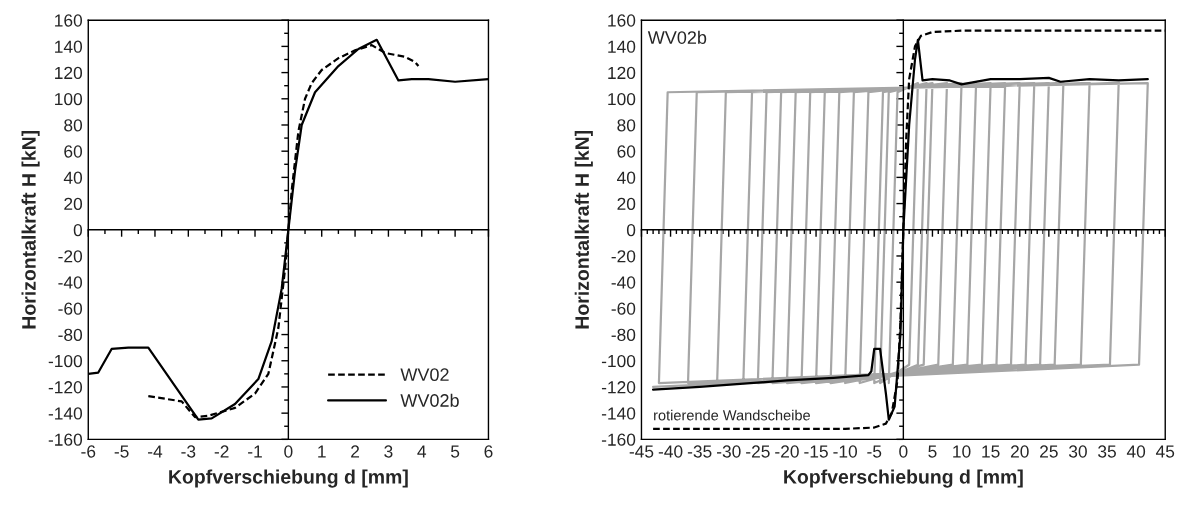 The height and width of the screenshot is (505, 1177). What do you see at coordinates (1019, 451) in the screenshot?
I see `x-tick-label: 20` at bounding box center [1019, 451].